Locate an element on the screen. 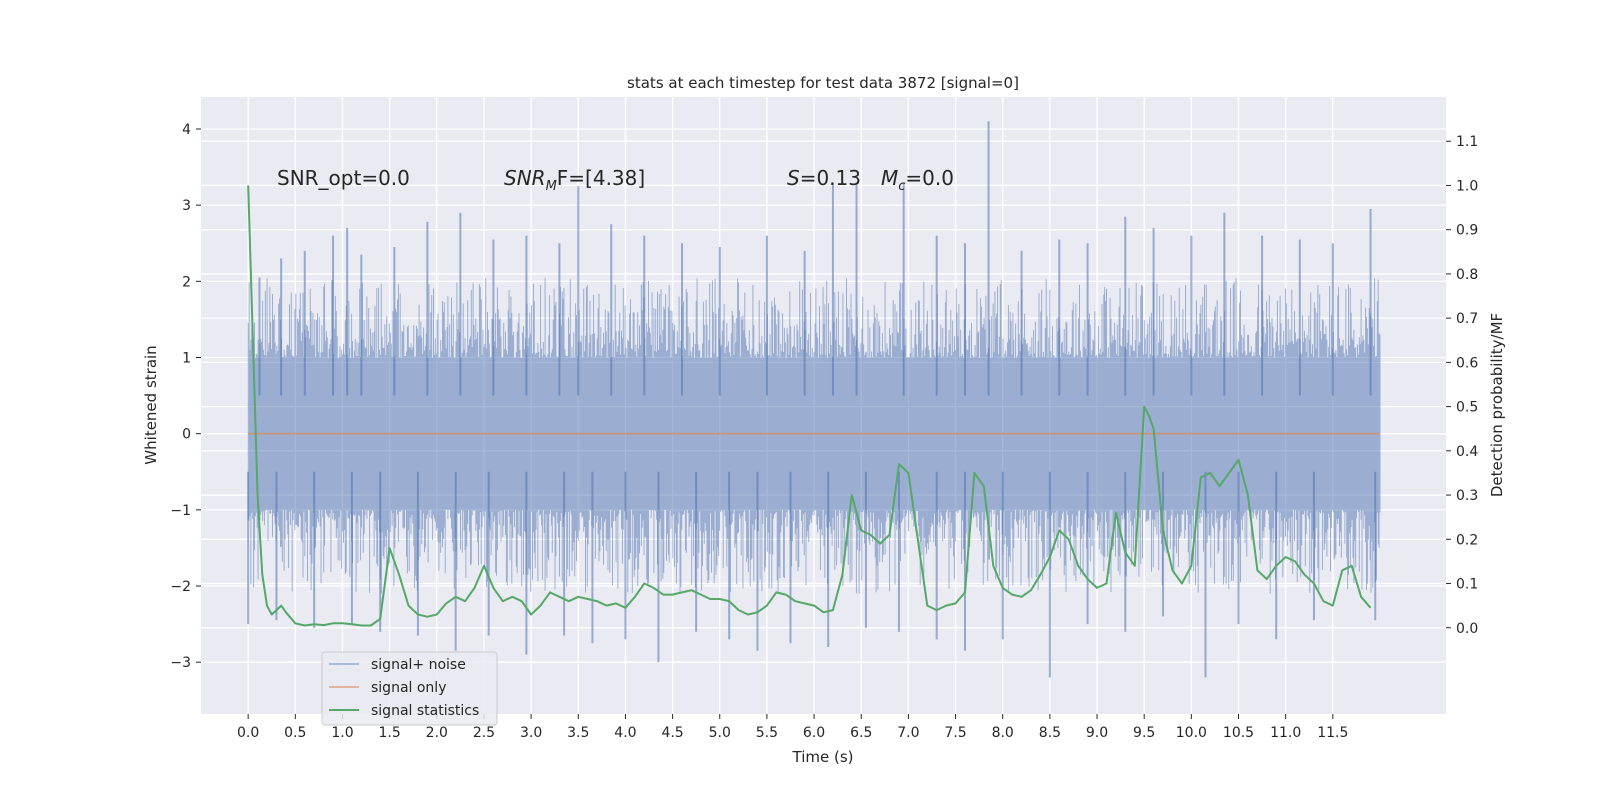 This screenshot has height=800, width=1600. annotation-snr-mf-rest: F=[4.38] is located at coordinates (601, 178).